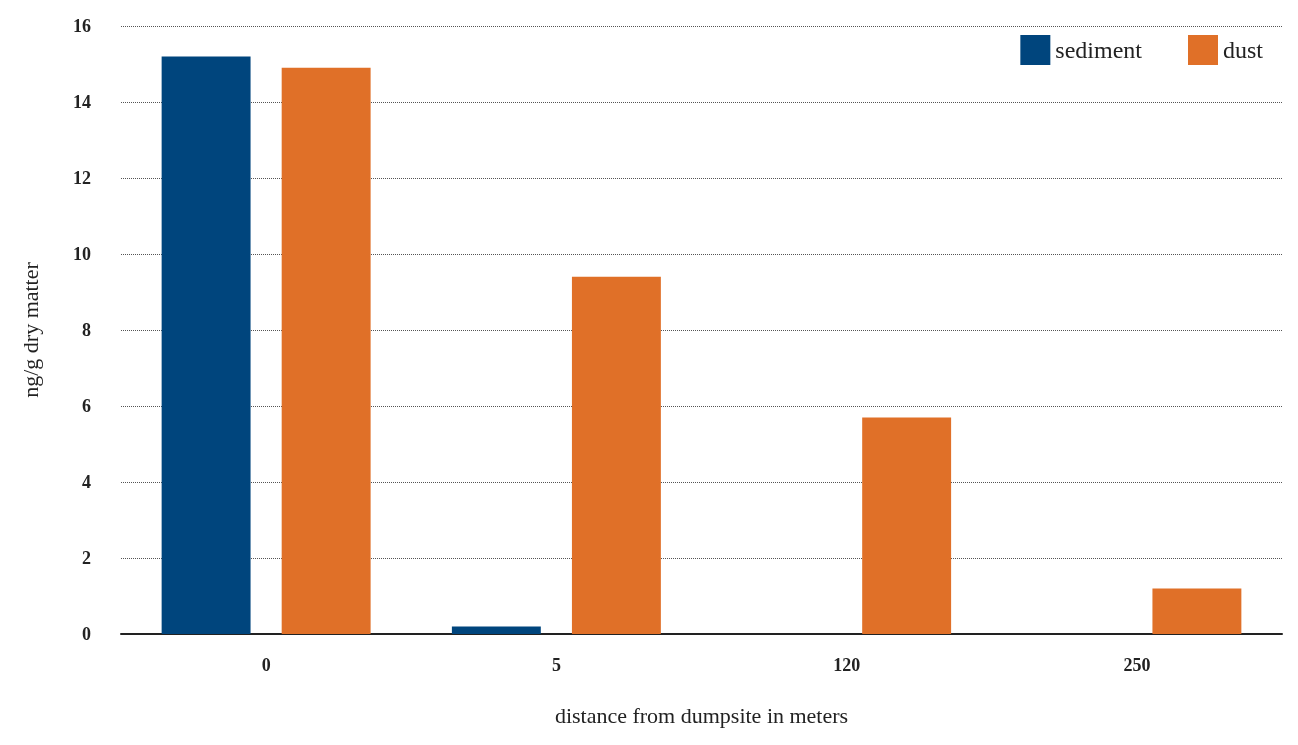 The image size is (1298, 745). What do you see at coordinates (86, 330) in the screenshot?
I see `y-tick-label: 8` at bounding box center [86, 330].